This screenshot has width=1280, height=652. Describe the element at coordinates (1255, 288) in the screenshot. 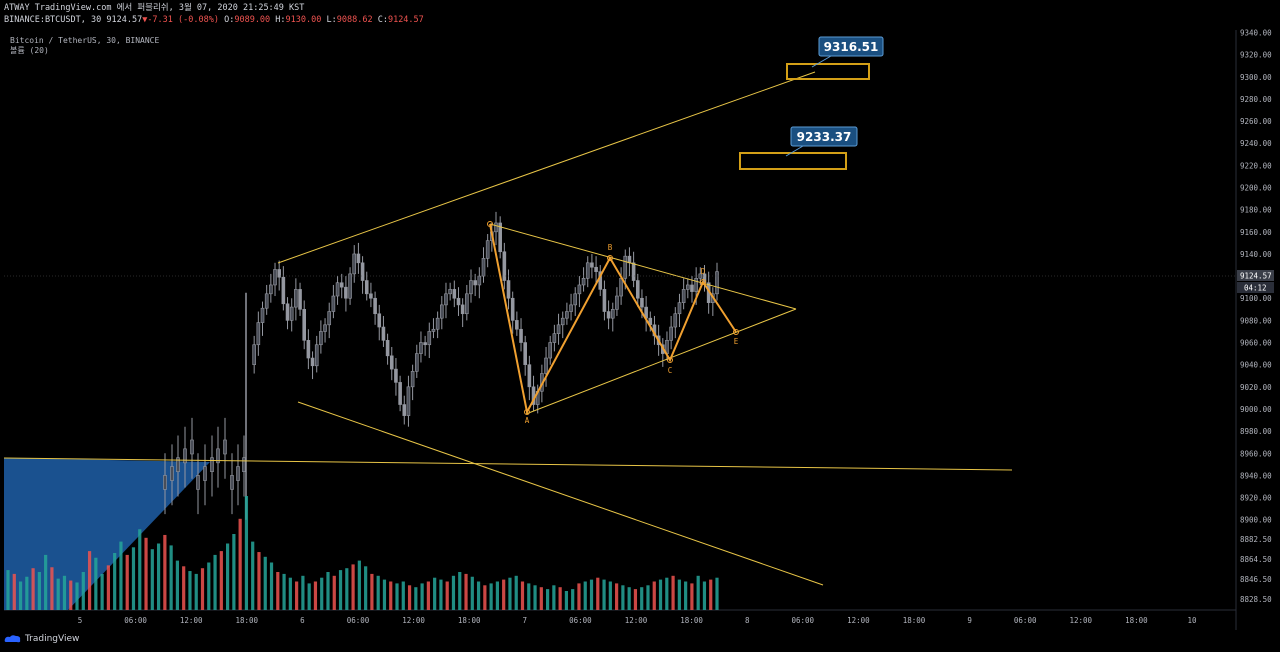

I see `countdown-tag-label: 04:12` at that location.